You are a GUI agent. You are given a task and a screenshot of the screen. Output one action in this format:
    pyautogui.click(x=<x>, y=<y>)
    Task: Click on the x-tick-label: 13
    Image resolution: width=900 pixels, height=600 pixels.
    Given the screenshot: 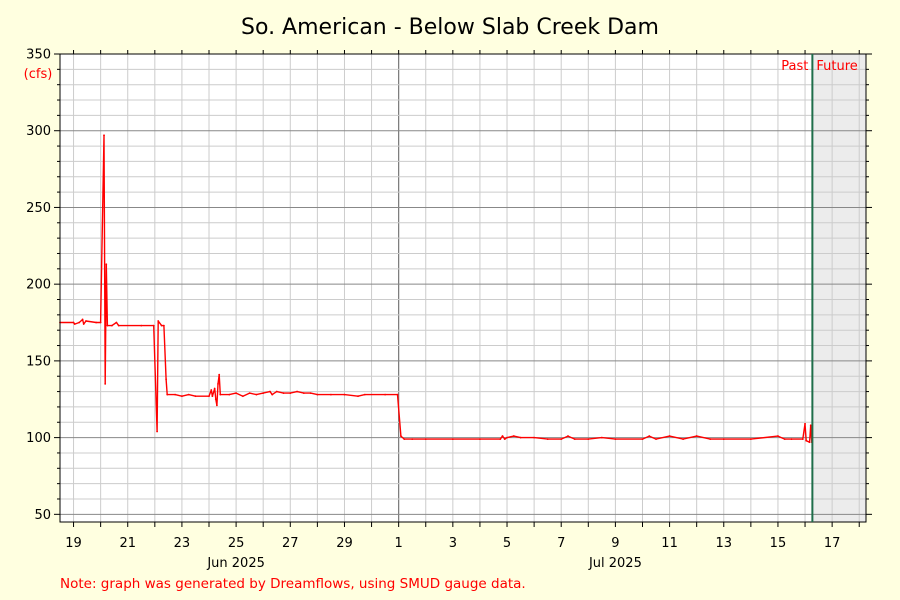 What is the action you would take?
    pyautogui.click(x=723, y=543)
    